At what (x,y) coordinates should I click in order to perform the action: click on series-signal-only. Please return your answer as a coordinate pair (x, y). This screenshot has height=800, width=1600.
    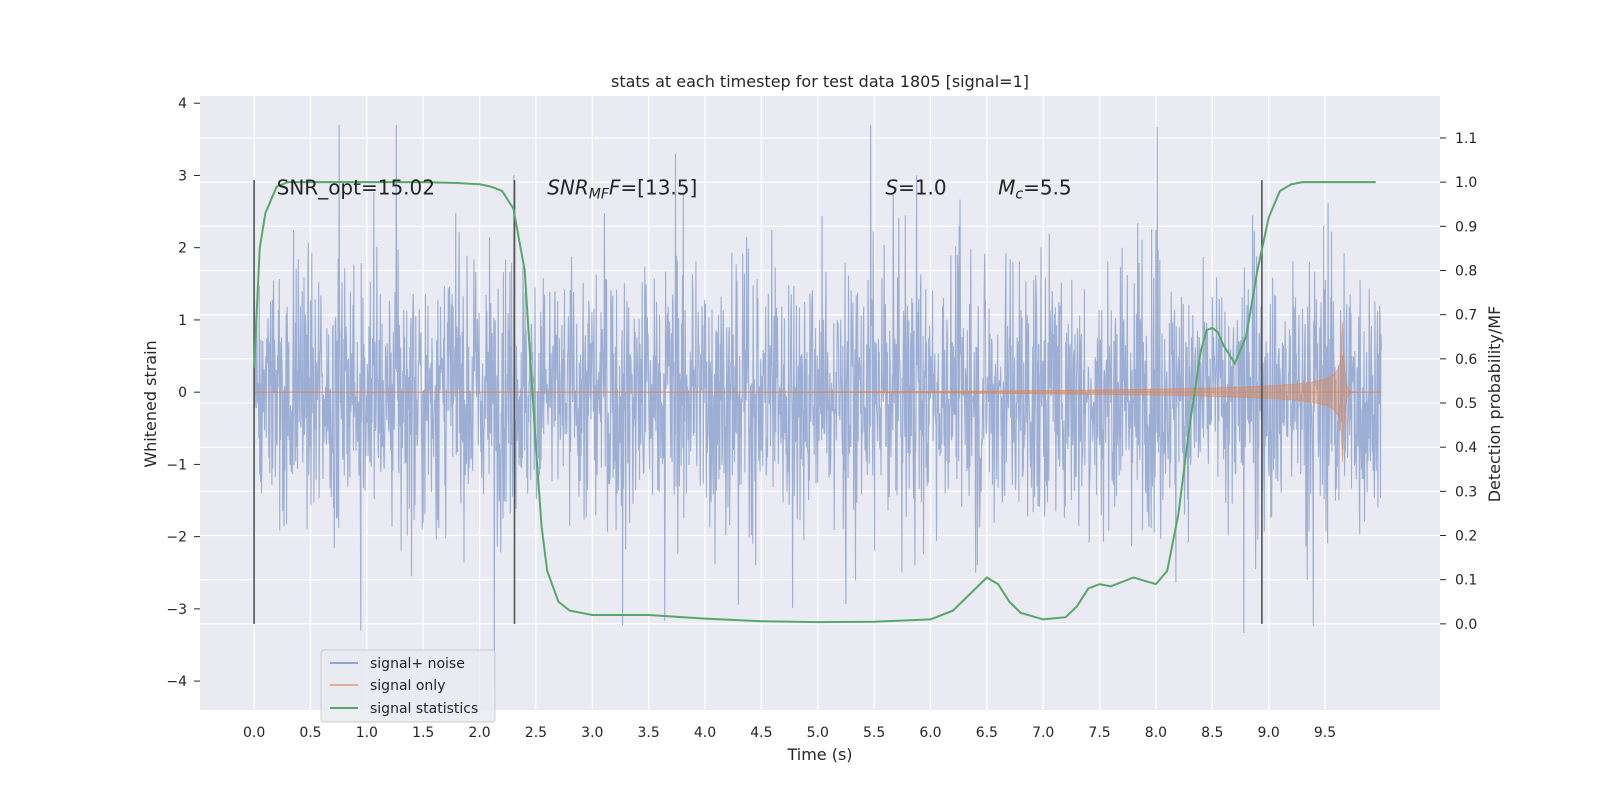
    Looking at the image, I should click on (818, 392).